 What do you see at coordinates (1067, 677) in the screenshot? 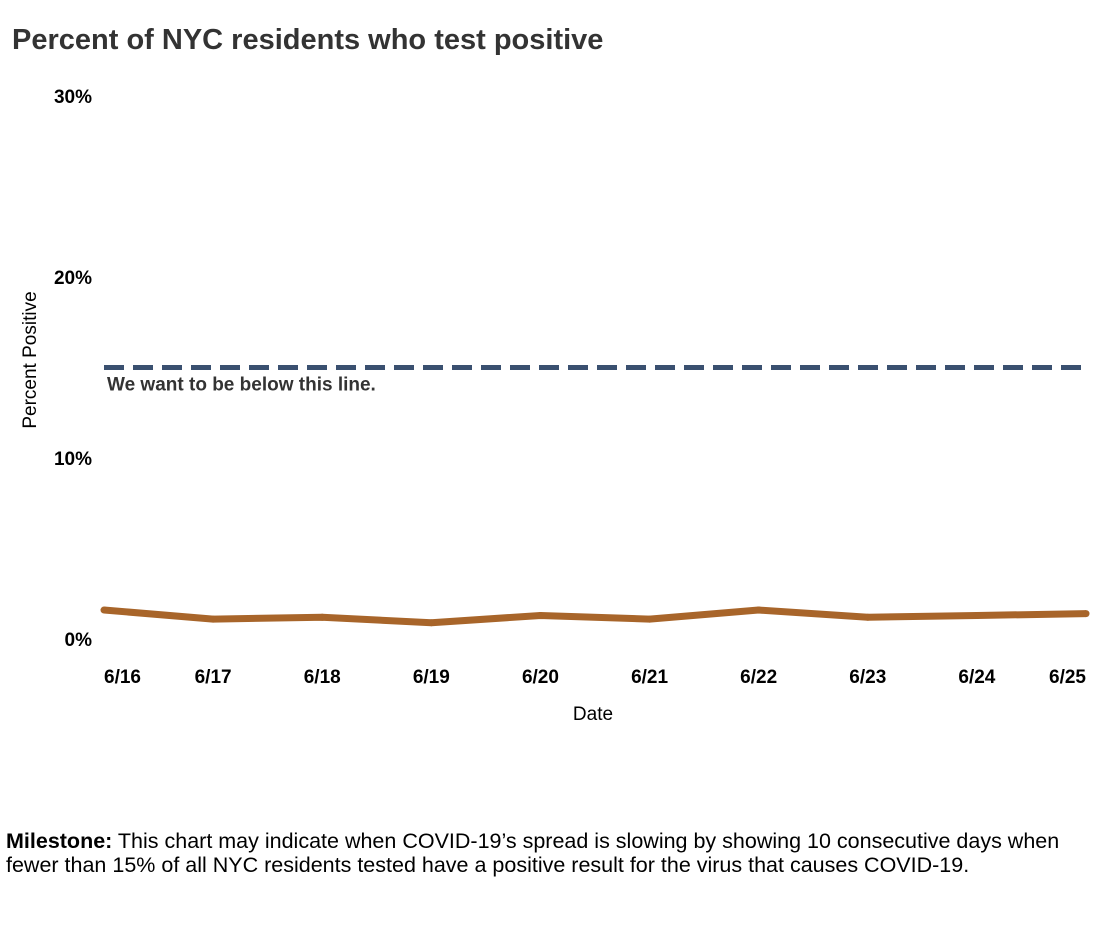
I see `x-tick-label: 6/25` at bounding box center [1067, 677].